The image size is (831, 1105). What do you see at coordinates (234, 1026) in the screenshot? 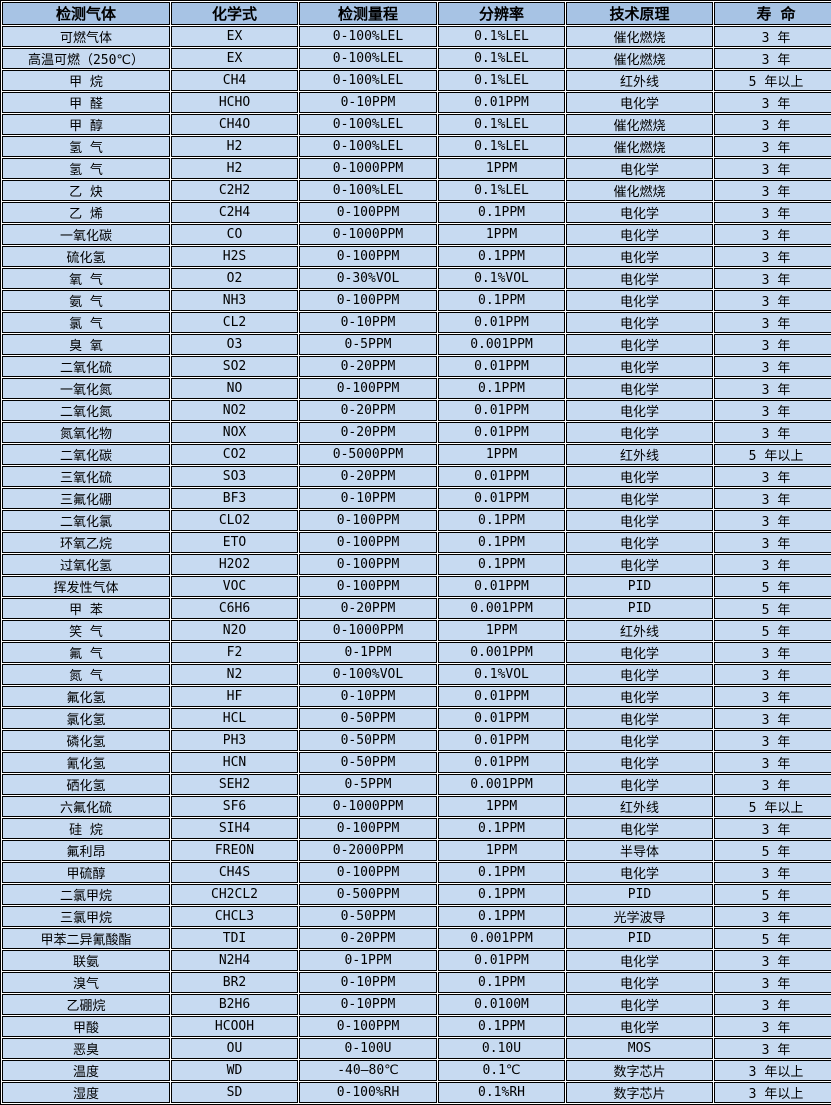
I see `formula-cell: HCOOH` at bounding box center [234, 1026].